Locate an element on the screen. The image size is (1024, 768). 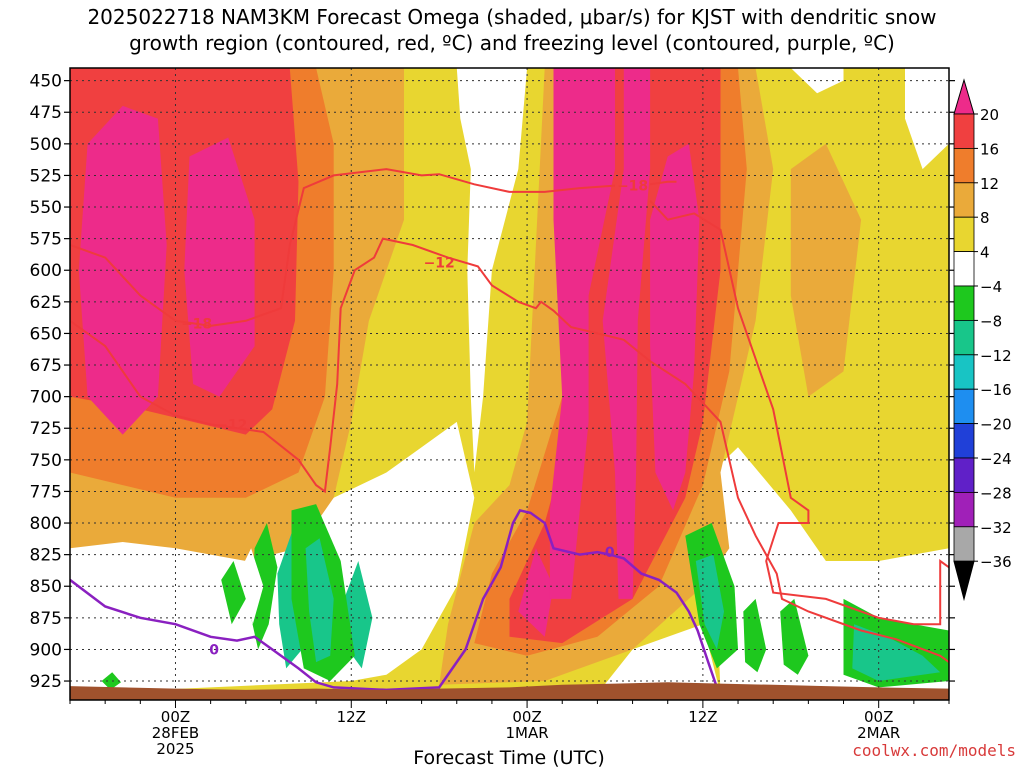
x-axis-label: Forecast Time (UTC) is located at coordinates (508, 757).